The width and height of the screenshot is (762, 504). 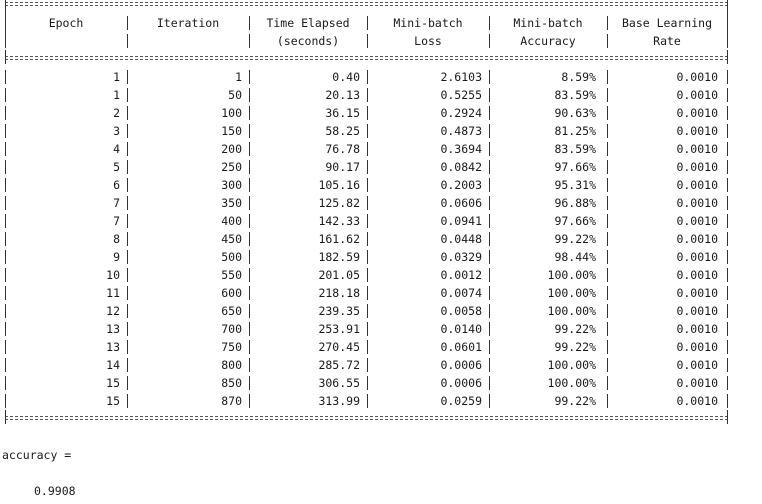 I want to click on table-row: 5 250 90.17 0.0842 97.66% 0.0010, so click(x=381, y=167).